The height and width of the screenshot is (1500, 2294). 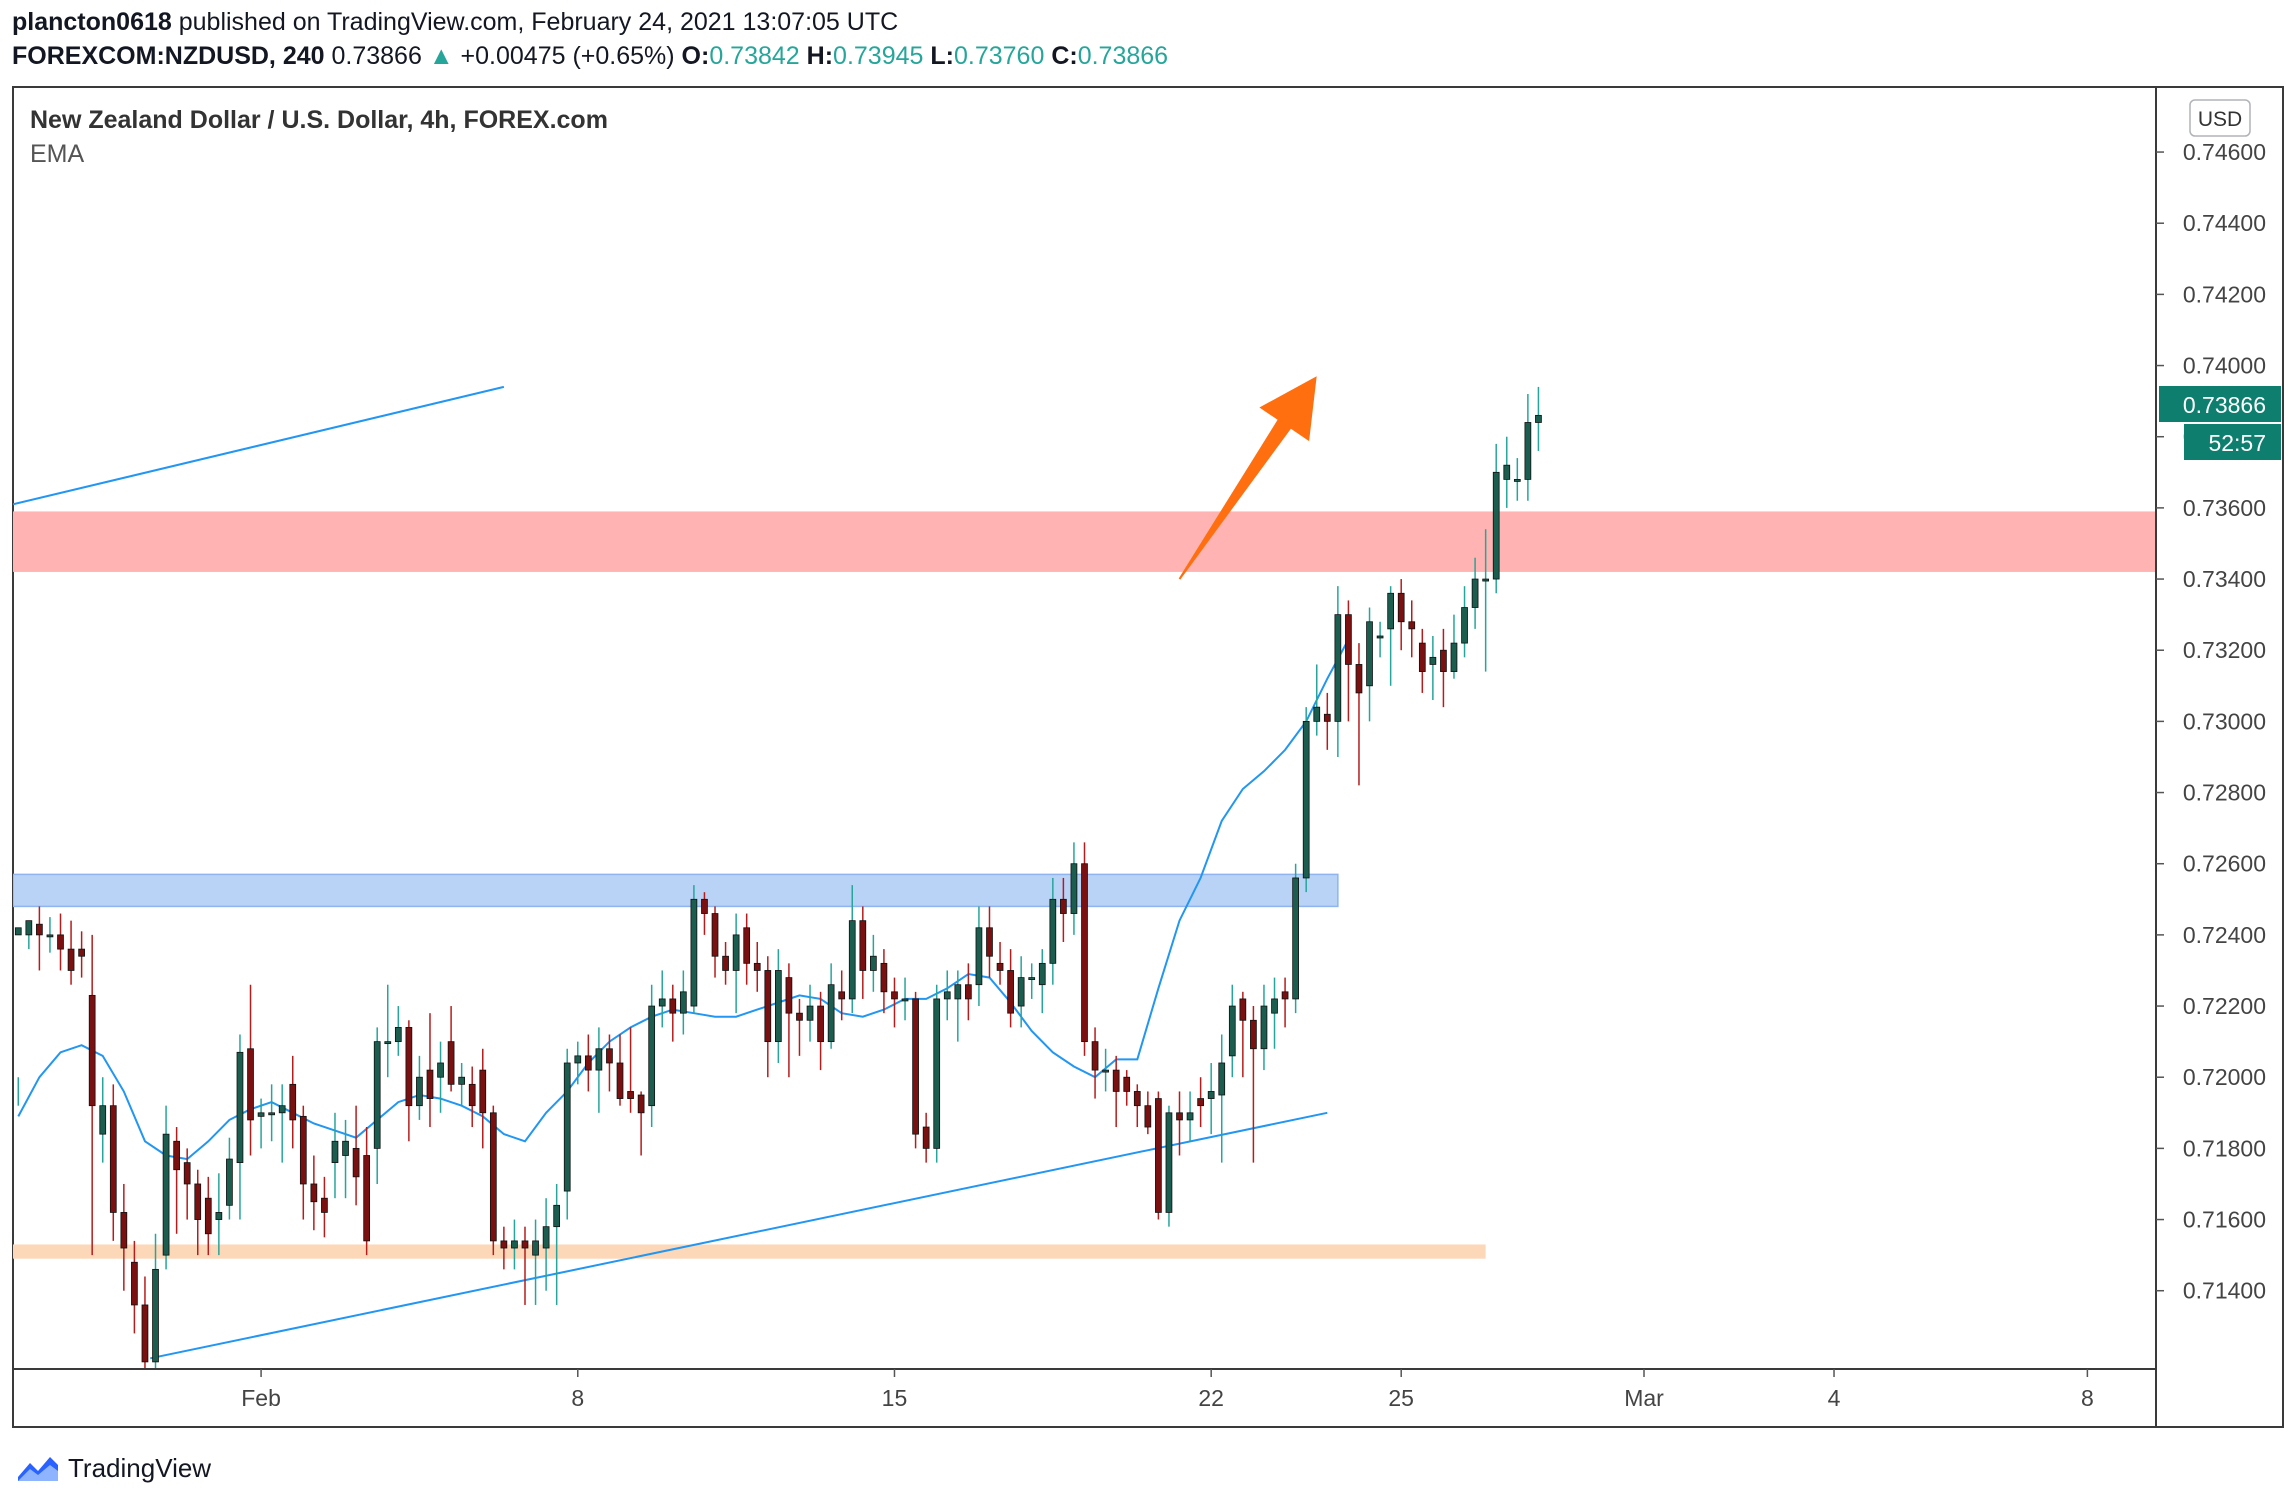 What do you see at coordinates (749, 1251) in the screenshot?
I see `zone-support-orange` at bounding box center [749, 1251].